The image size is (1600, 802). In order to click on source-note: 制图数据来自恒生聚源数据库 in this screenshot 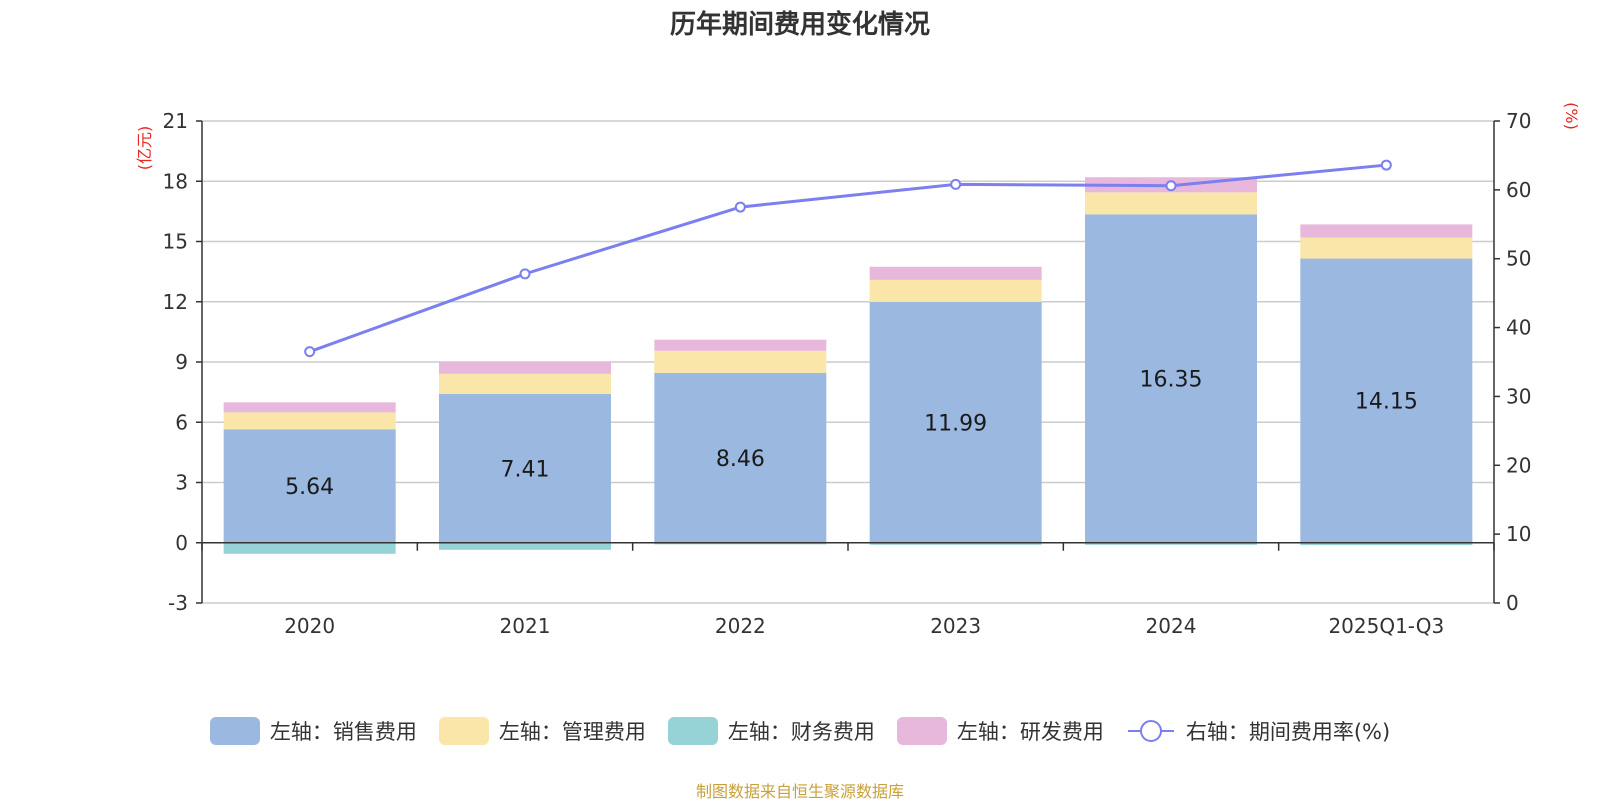, I will do `click(799, 791)`.